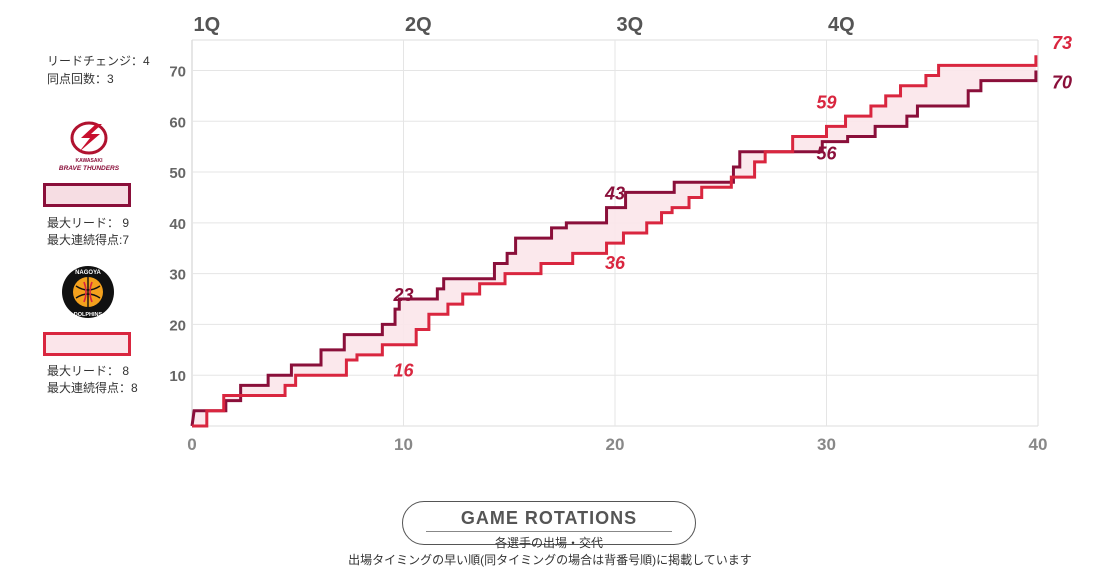 The image size is (1100, 570). Describe the element at coordinates (87, 344) in the screenshot. I see `diamond-dolphins-legend-swatch` at that location.